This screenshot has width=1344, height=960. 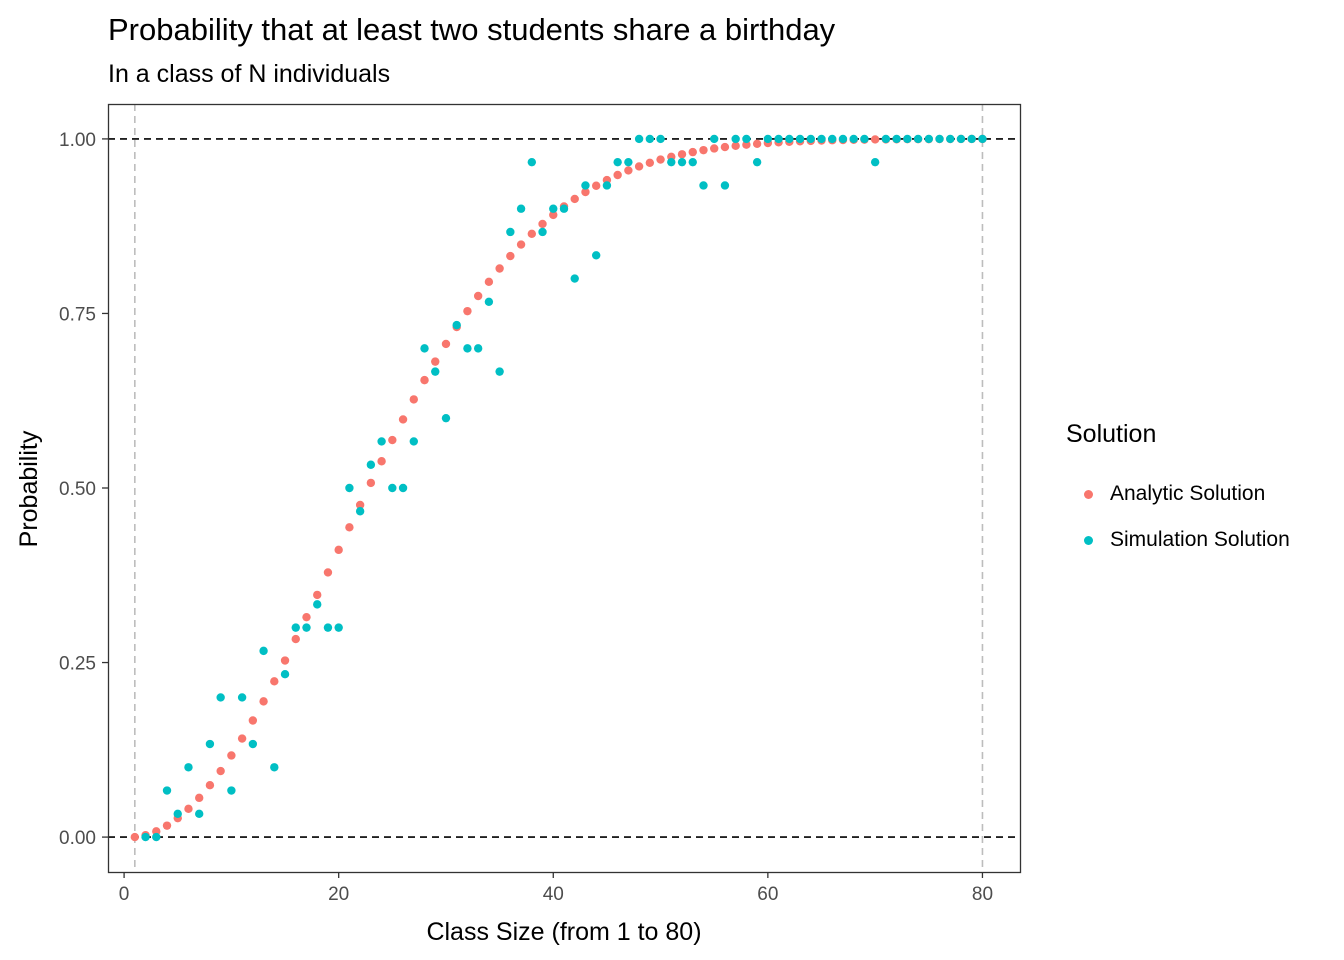 I want to click on legend-title: Solution, so click(x=1111, y=434).